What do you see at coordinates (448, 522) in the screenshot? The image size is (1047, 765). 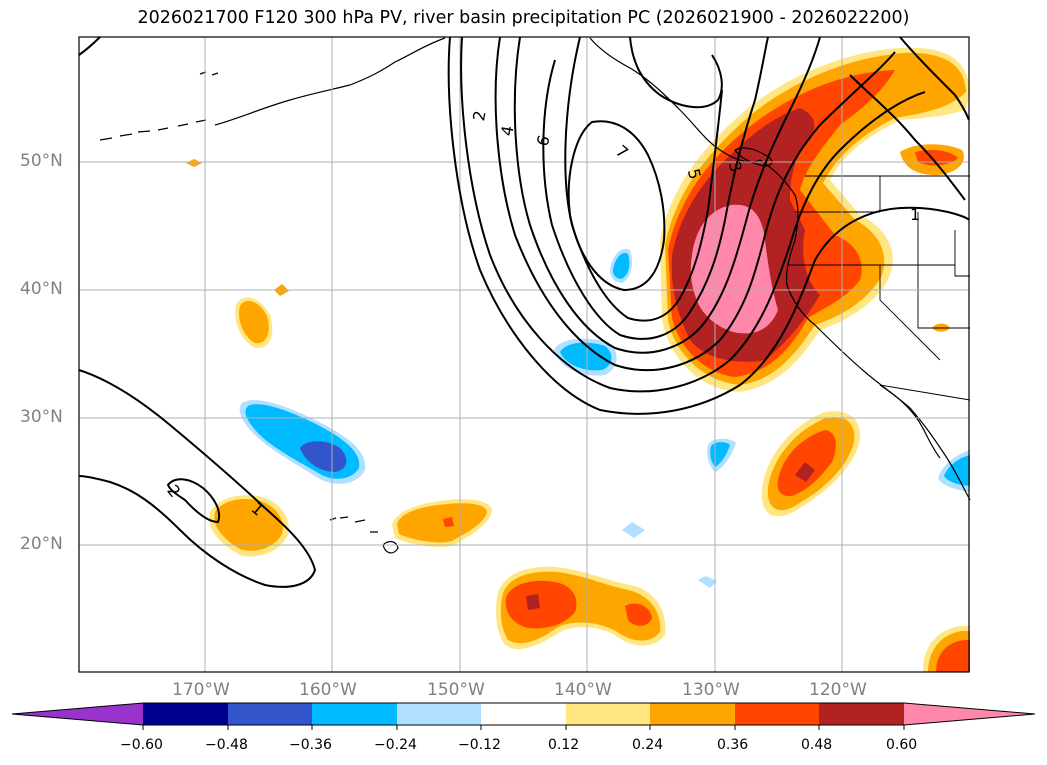 I see `precip-hawaii-orangered` at bounding box center [448, 522].